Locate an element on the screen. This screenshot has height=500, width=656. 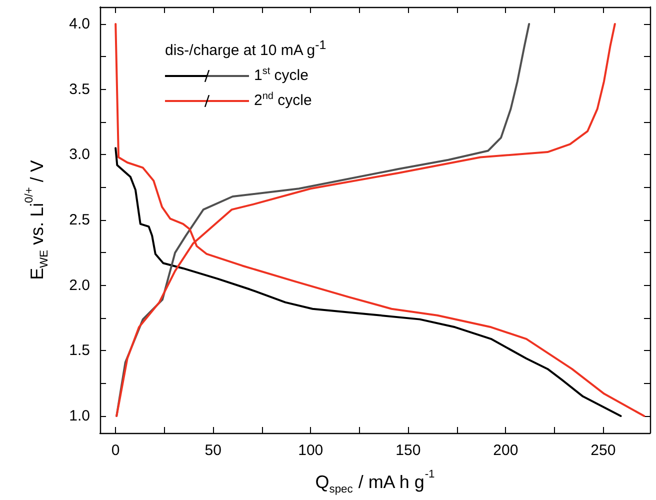
y-tick-label: 3.0 is located at coordinates (79, 155).